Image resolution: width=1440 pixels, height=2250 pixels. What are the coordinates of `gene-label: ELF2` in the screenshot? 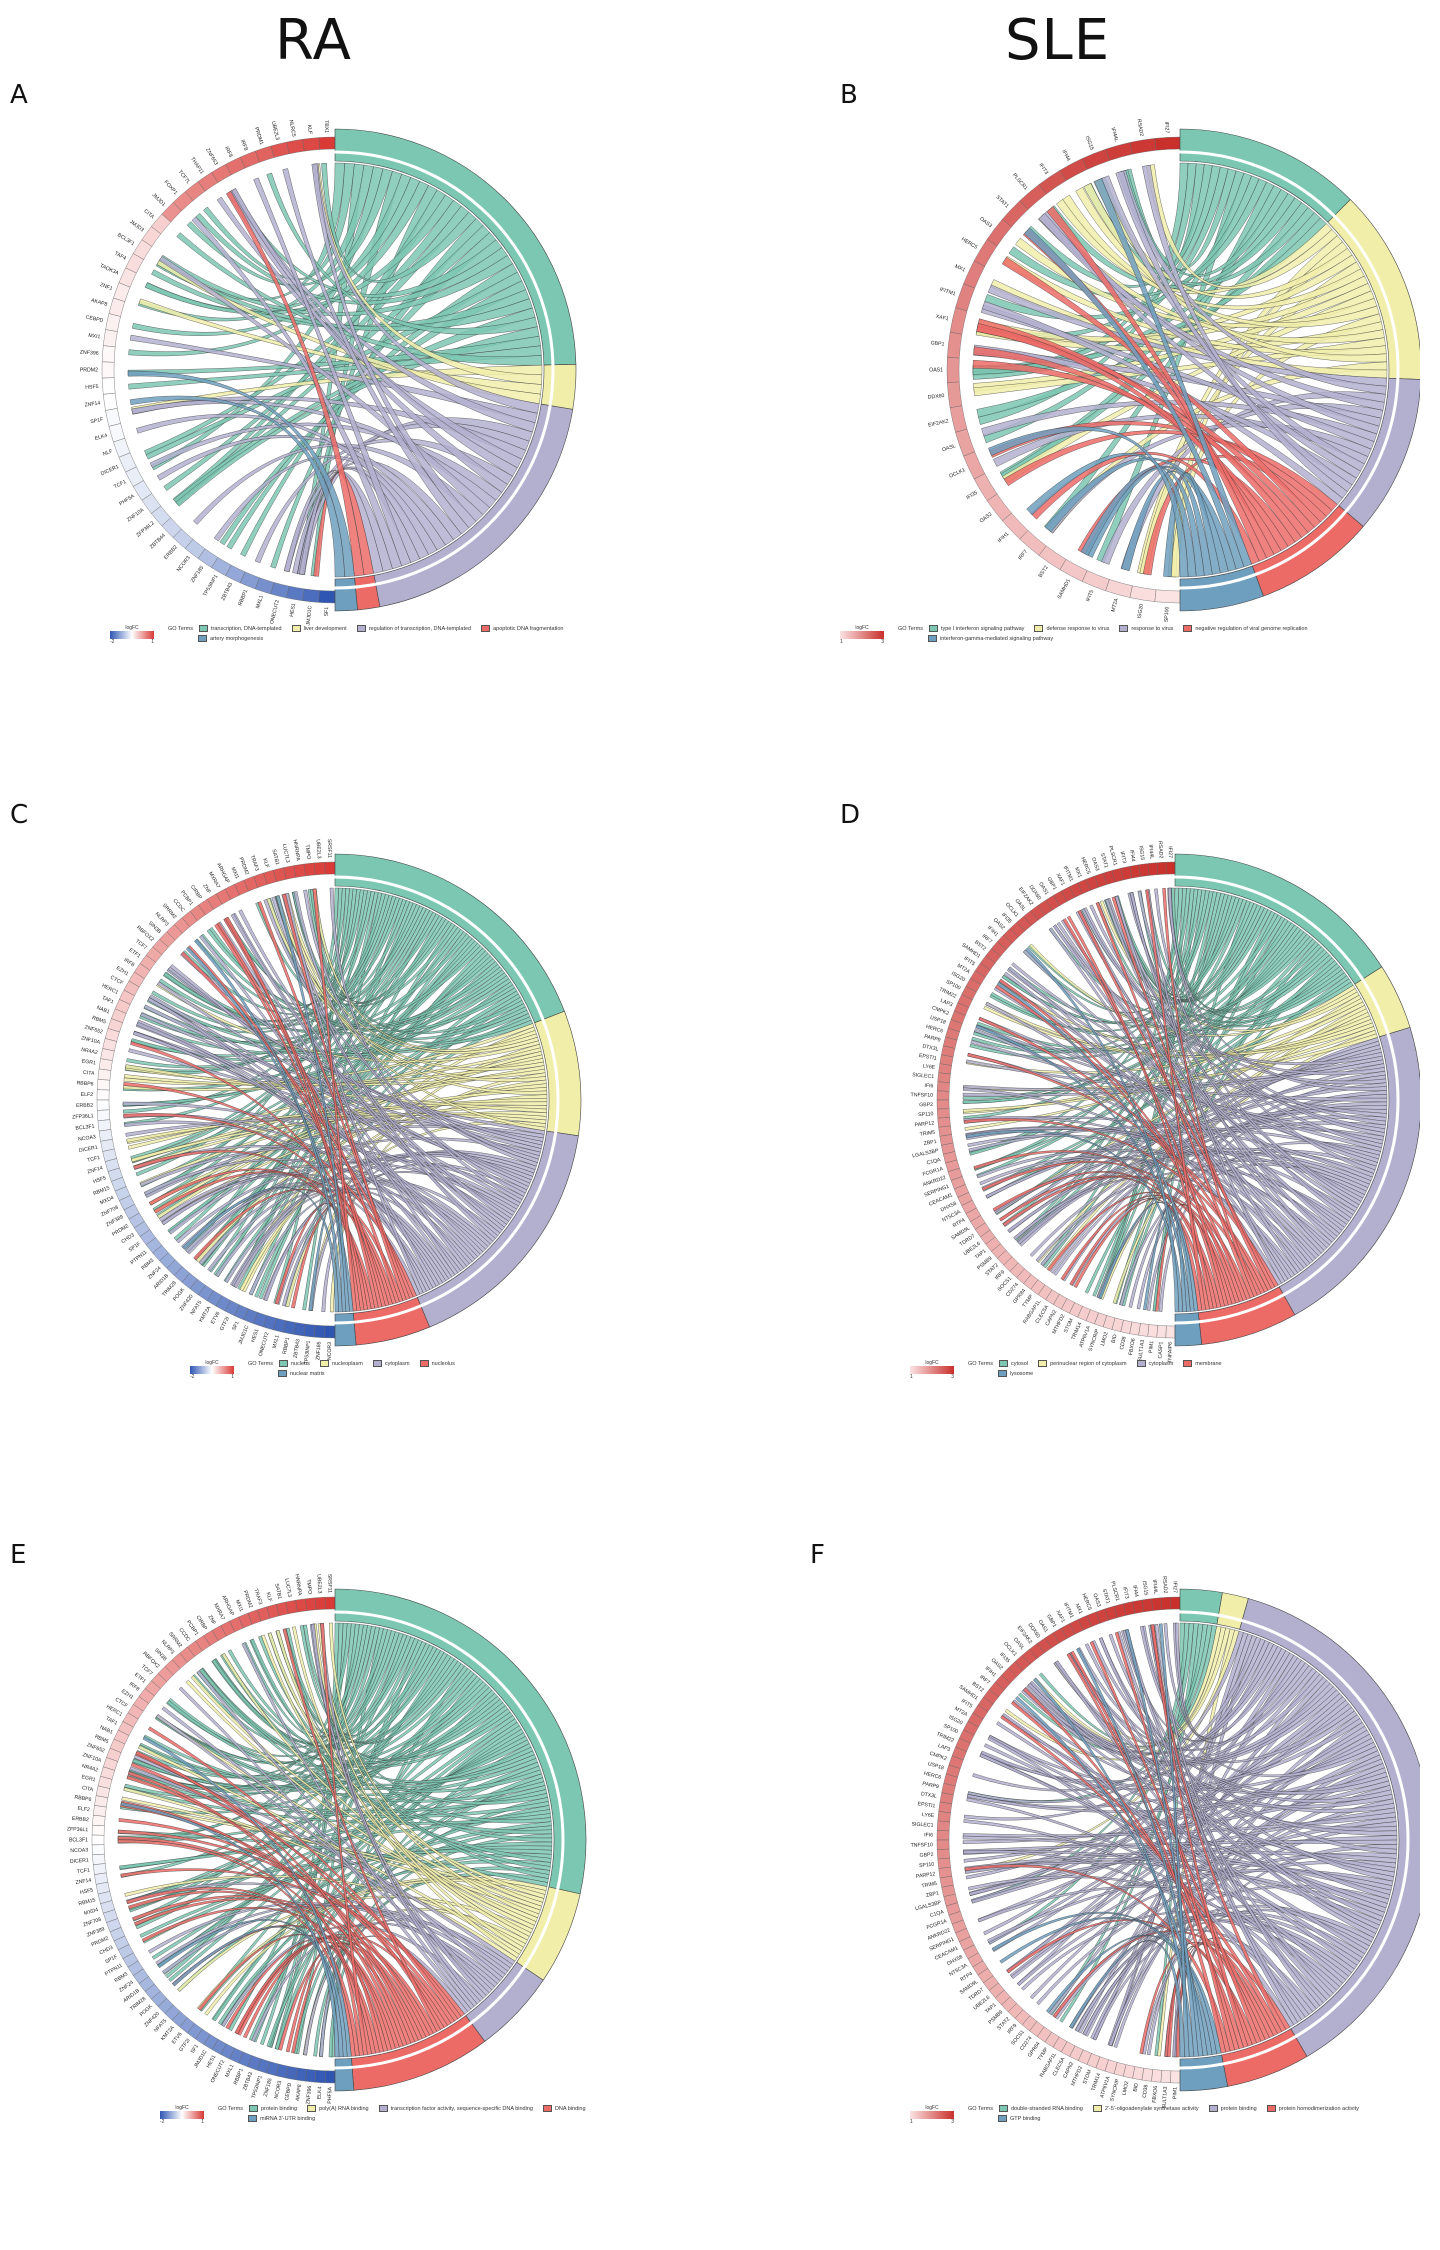 It's located at (83, 1809).